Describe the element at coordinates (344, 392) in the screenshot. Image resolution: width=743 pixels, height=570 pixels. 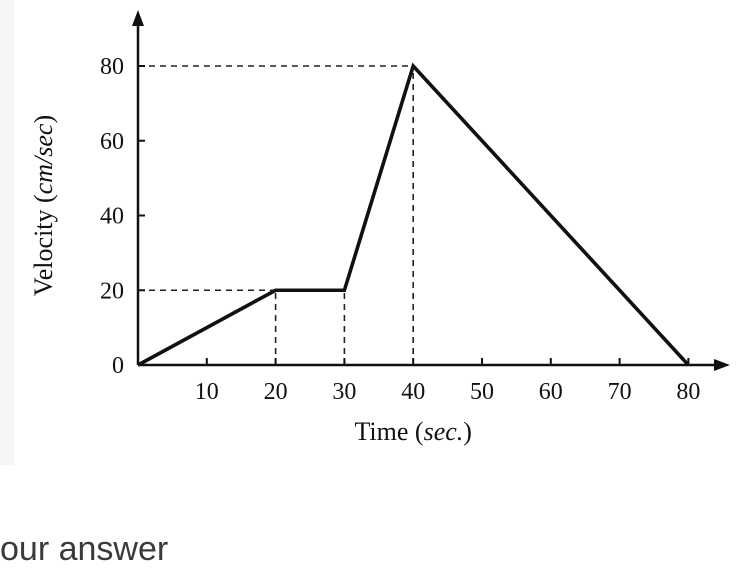
I see `x-tick-label: 30` at that location.